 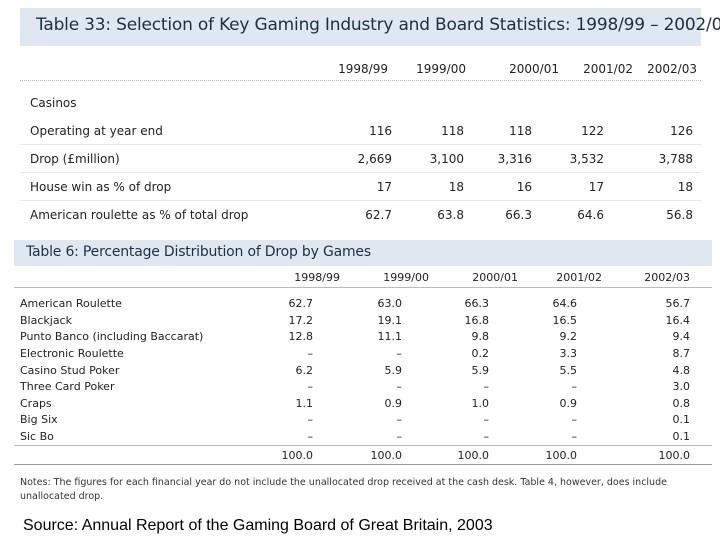 I want to click on table-6-cell: 16.4, so click(x=678, y=320).